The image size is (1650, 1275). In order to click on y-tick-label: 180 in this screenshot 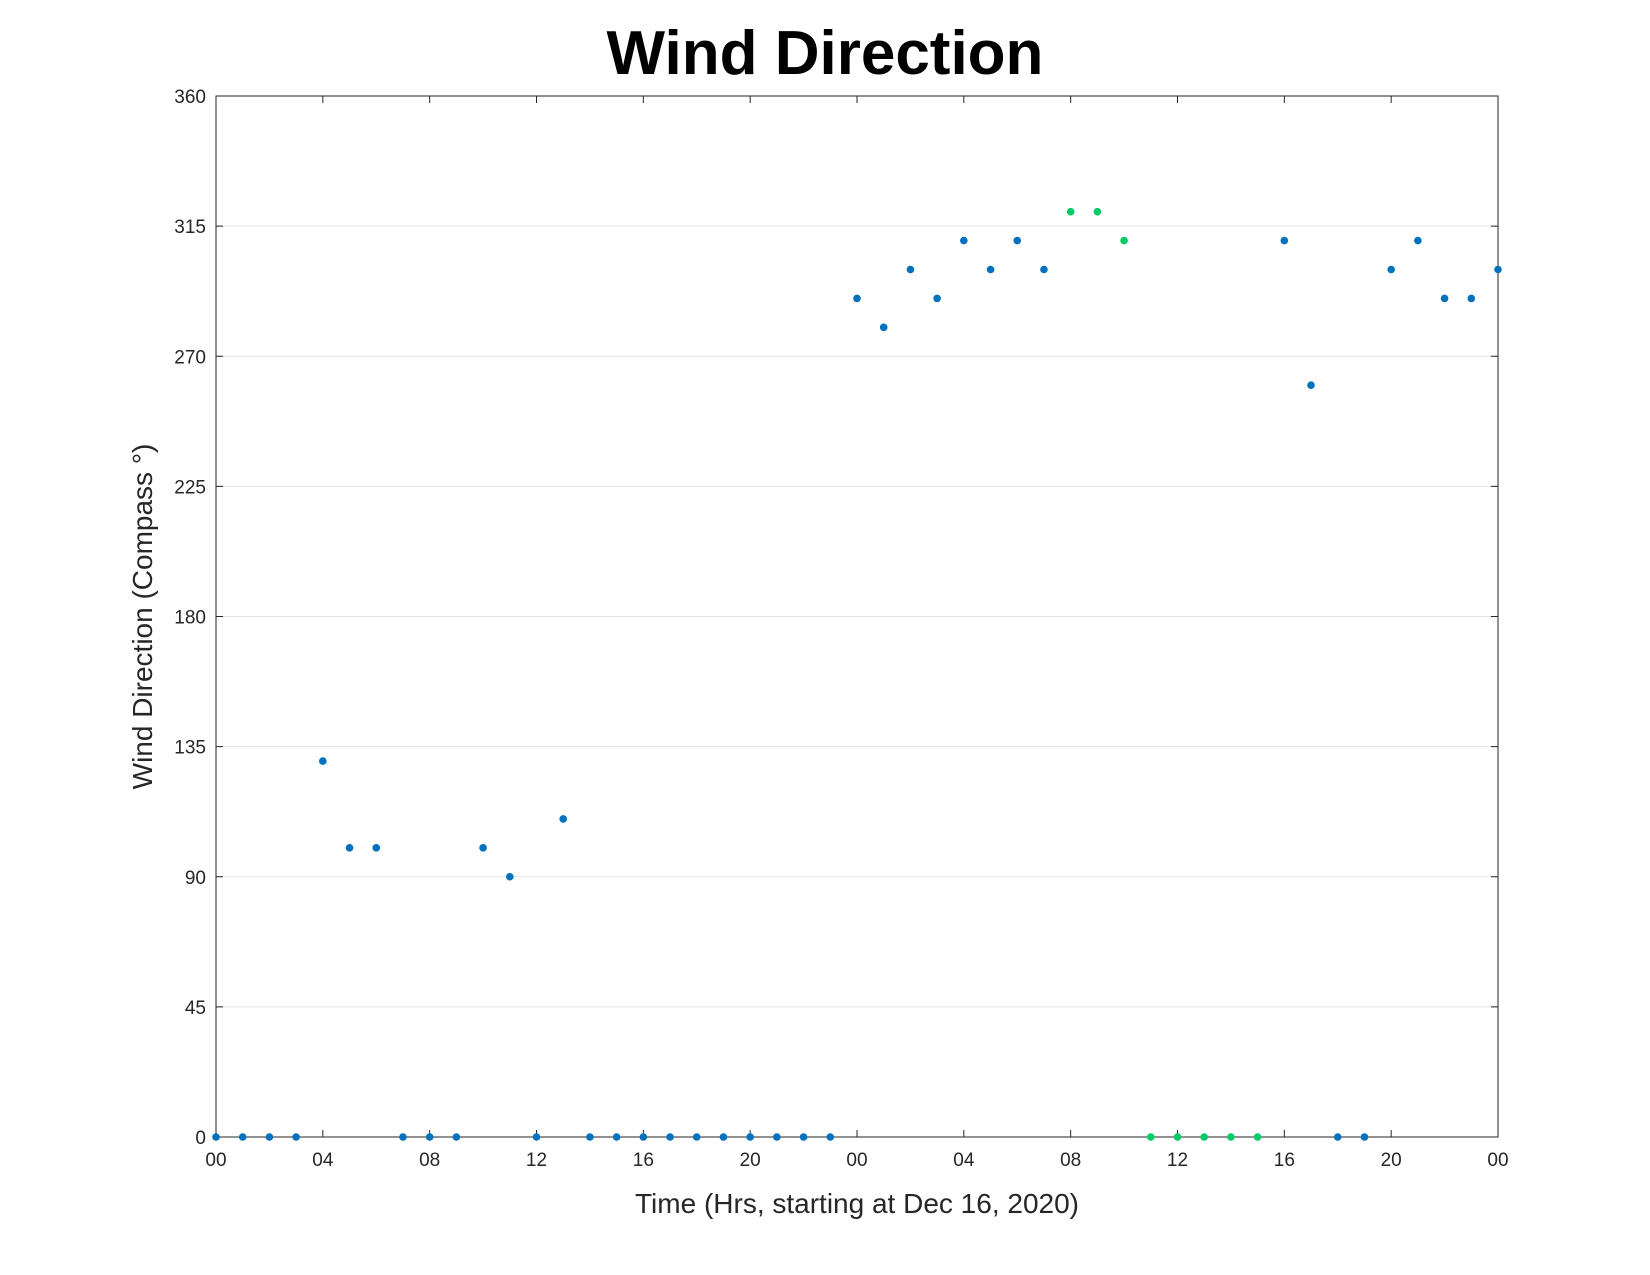, I will do `click(190, 618)`.